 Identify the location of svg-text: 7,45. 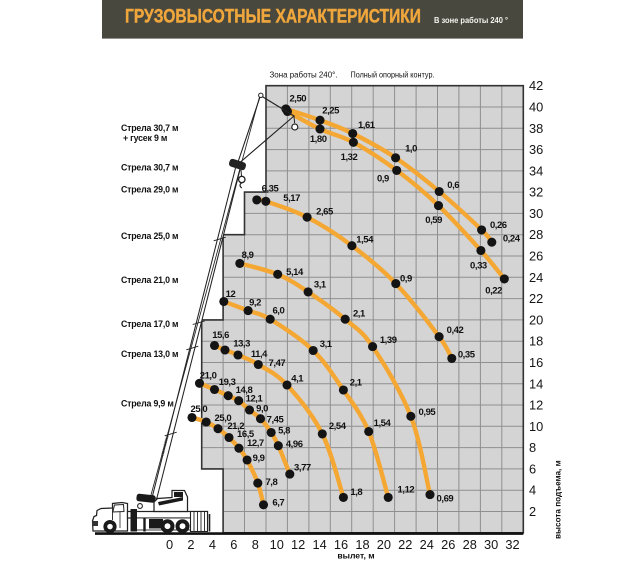
(276, 419).